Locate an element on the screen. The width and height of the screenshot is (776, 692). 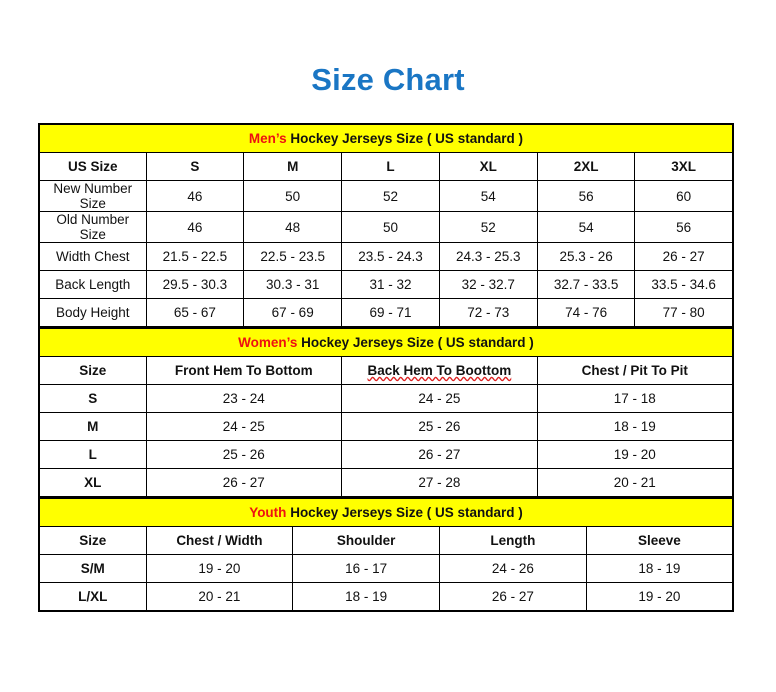
table-row: Old Number Size 46 48 50 52 54 56 is located at coordinates (386, 227).